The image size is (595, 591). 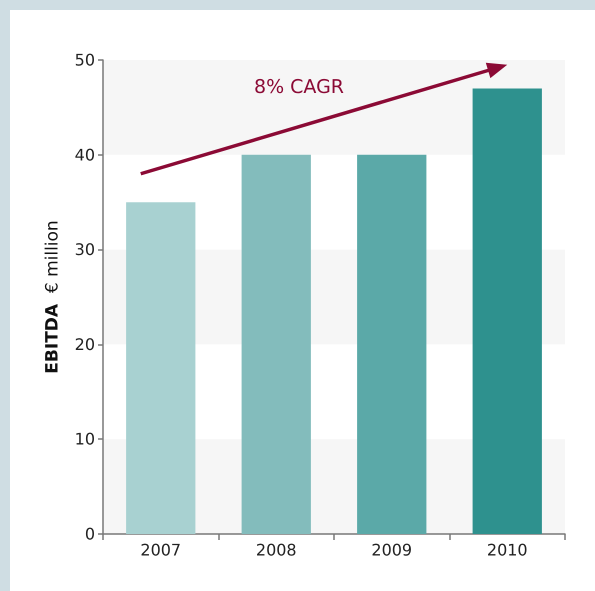 What do you see at coordinates (299, 87) in the screenshot?
I see `annotation: 8% CAGR` at bounding box center [299, 87].